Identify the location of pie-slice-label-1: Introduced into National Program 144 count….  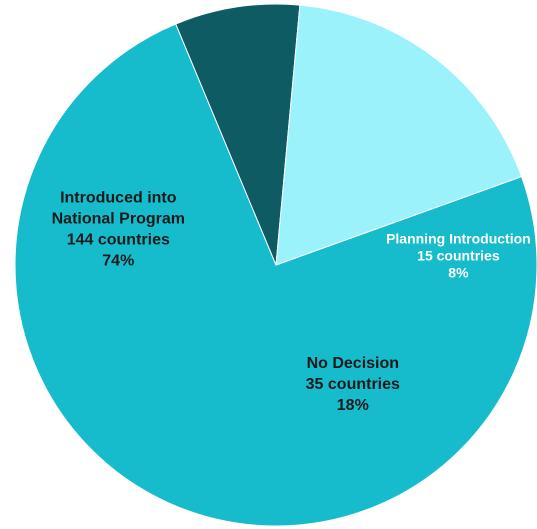
(118, 230).